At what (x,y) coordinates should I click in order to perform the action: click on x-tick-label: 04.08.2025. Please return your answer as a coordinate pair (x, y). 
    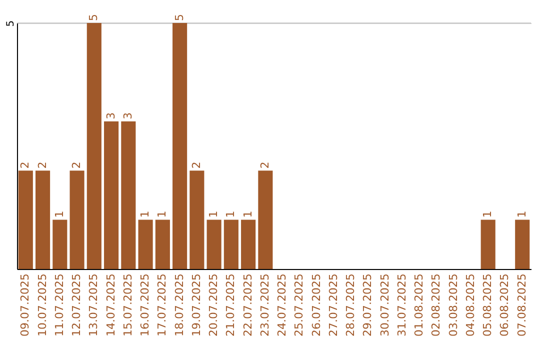
    Looking at the image, I should click on (470, 305).